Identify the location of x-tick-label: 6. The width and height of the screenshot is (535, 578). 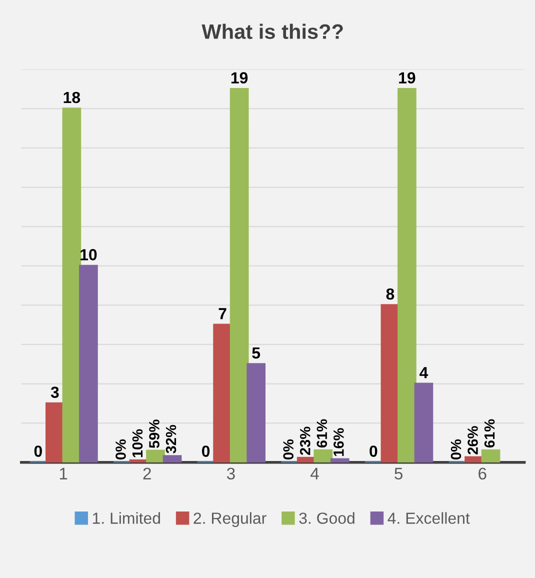
(482, 474).